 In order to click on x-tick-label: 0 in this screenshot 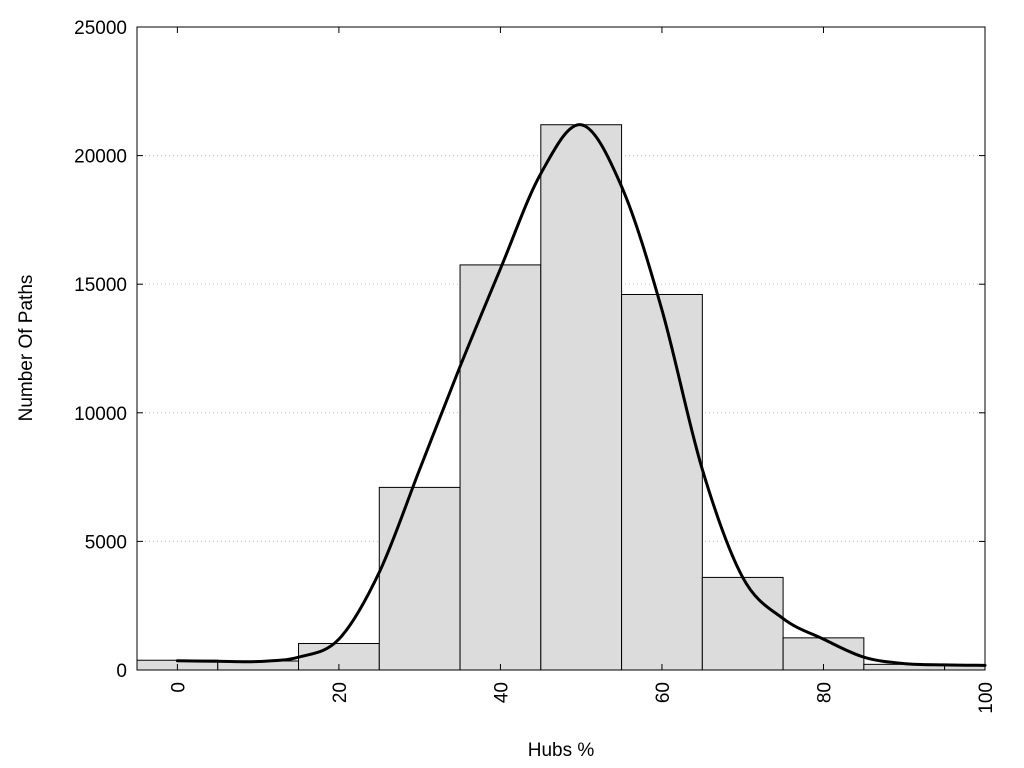, I will do `click(178, 687)`.